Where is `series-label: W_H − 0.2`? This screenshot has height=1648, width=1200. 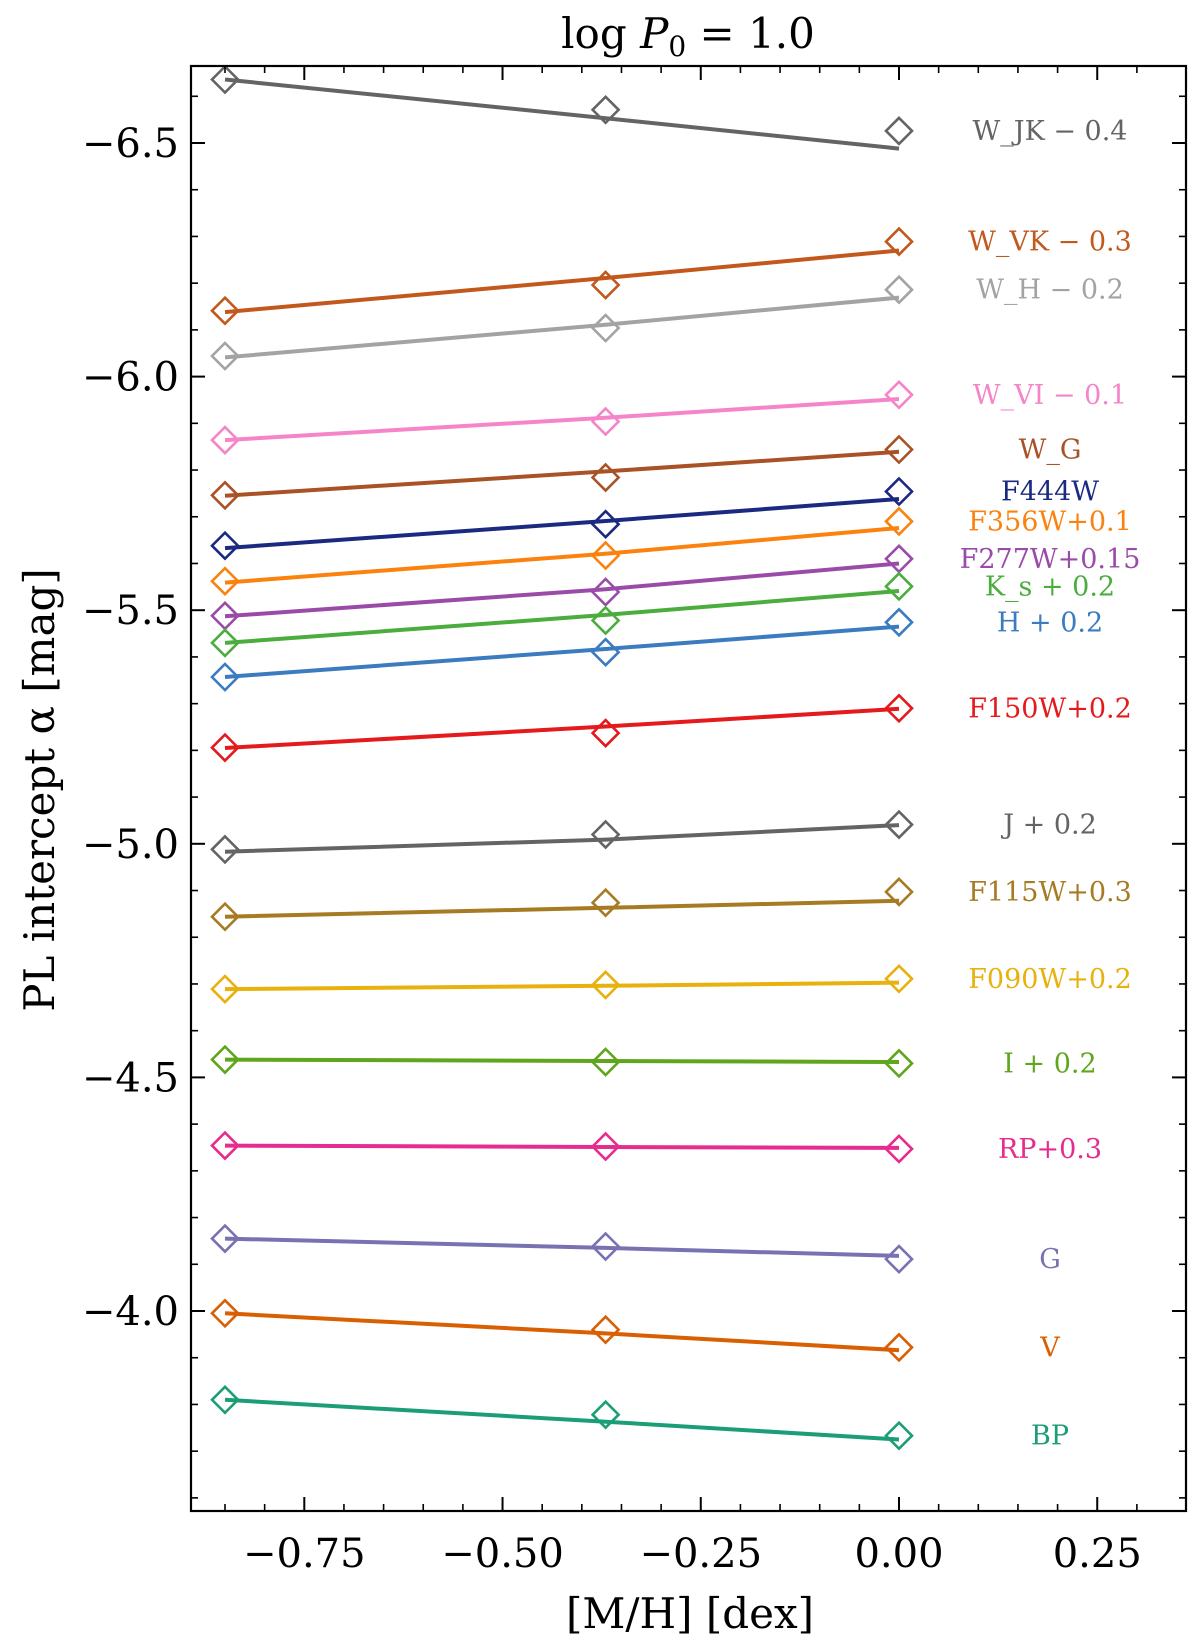
series-label: W_H − 0.2 is located at coordinates (1050, 290).